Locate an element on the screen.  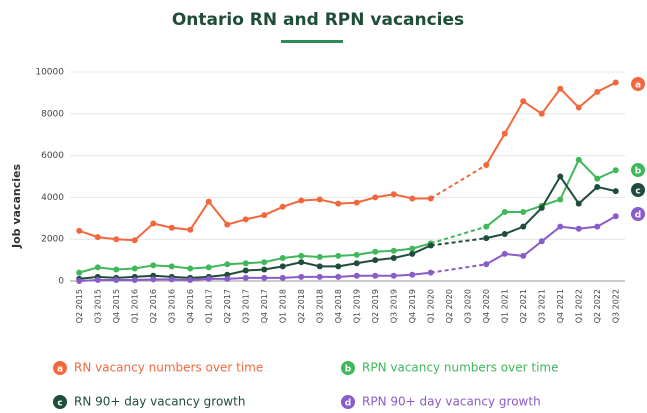
x-tick-label: Q2 2021 is located at coordinates (523, 306).